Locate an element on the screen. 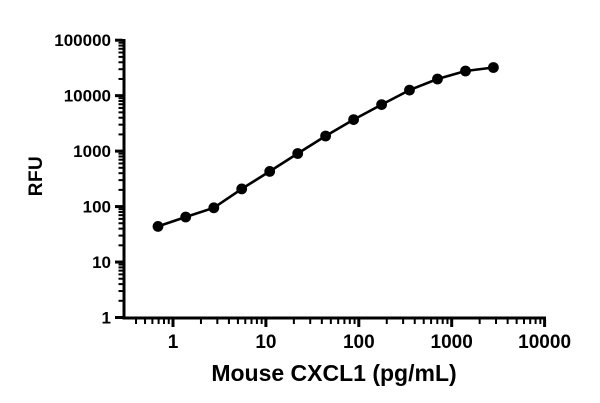 The width and height of the screenshot is (600, 403). y-tick-label: 1 is located at coordinates (106, 318).